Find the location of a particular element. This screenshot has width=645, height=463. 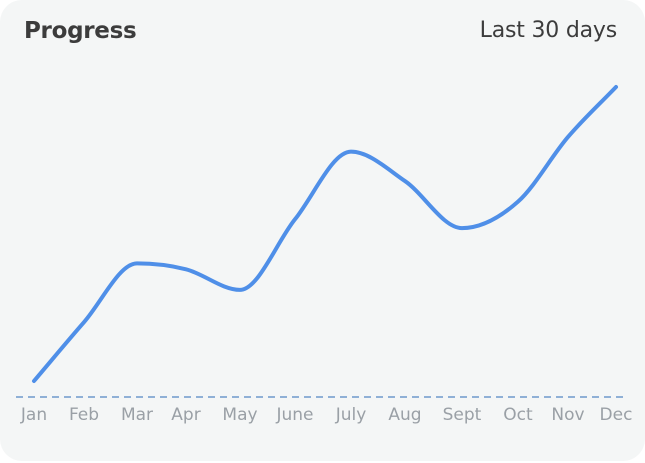

x-tick-label: Sept is located at coordinates (462, 415).